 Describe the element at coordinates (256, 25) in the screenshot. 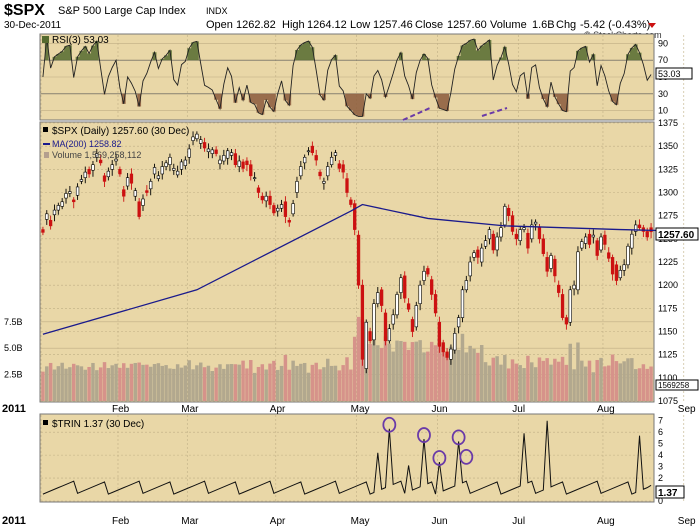

I see `open-value: 1262.82` at that location.